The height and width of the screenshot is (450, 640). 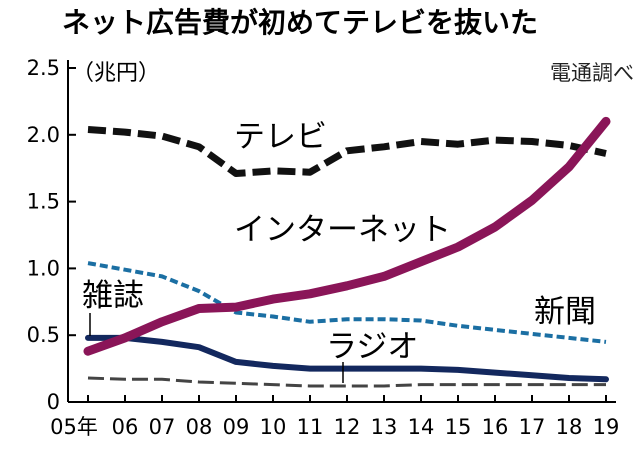 I want to click on source-label: 電通調べ, so click(x=592, y=73).